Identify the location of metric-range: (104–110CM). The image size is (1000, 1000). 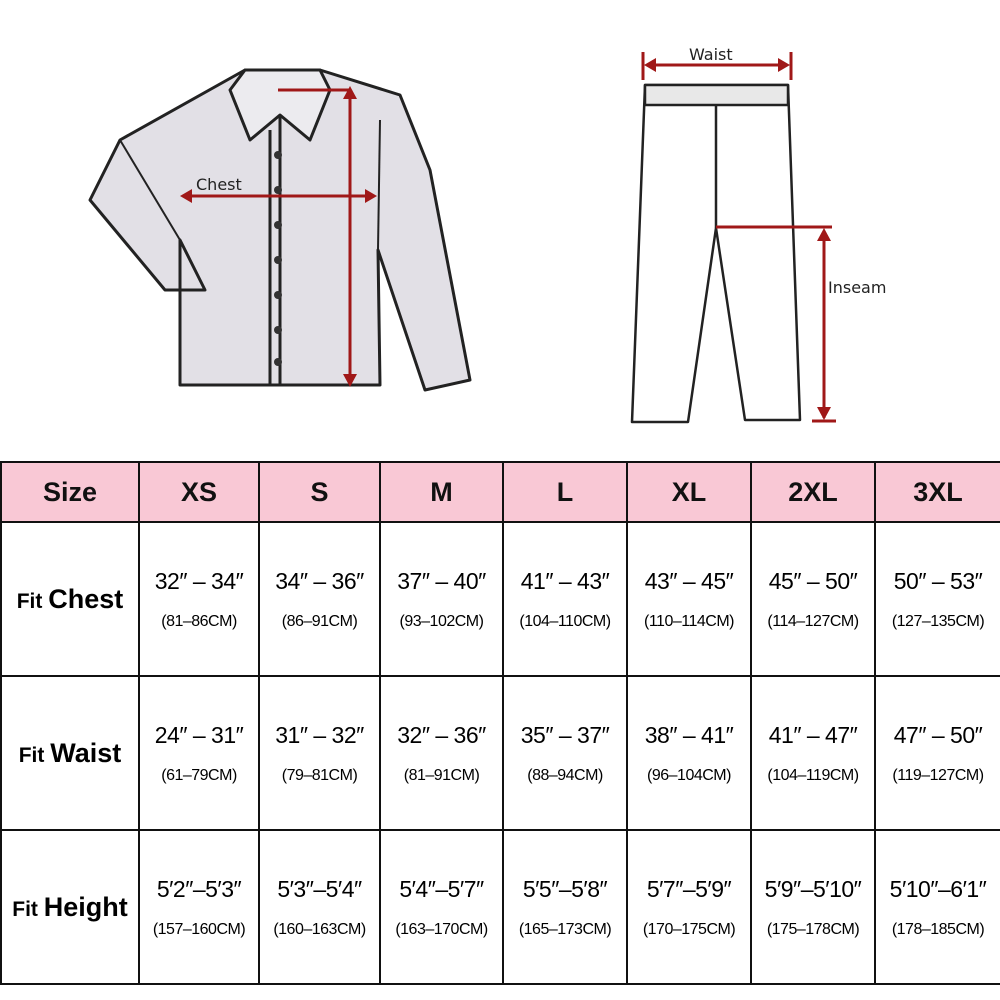
(565, 621).